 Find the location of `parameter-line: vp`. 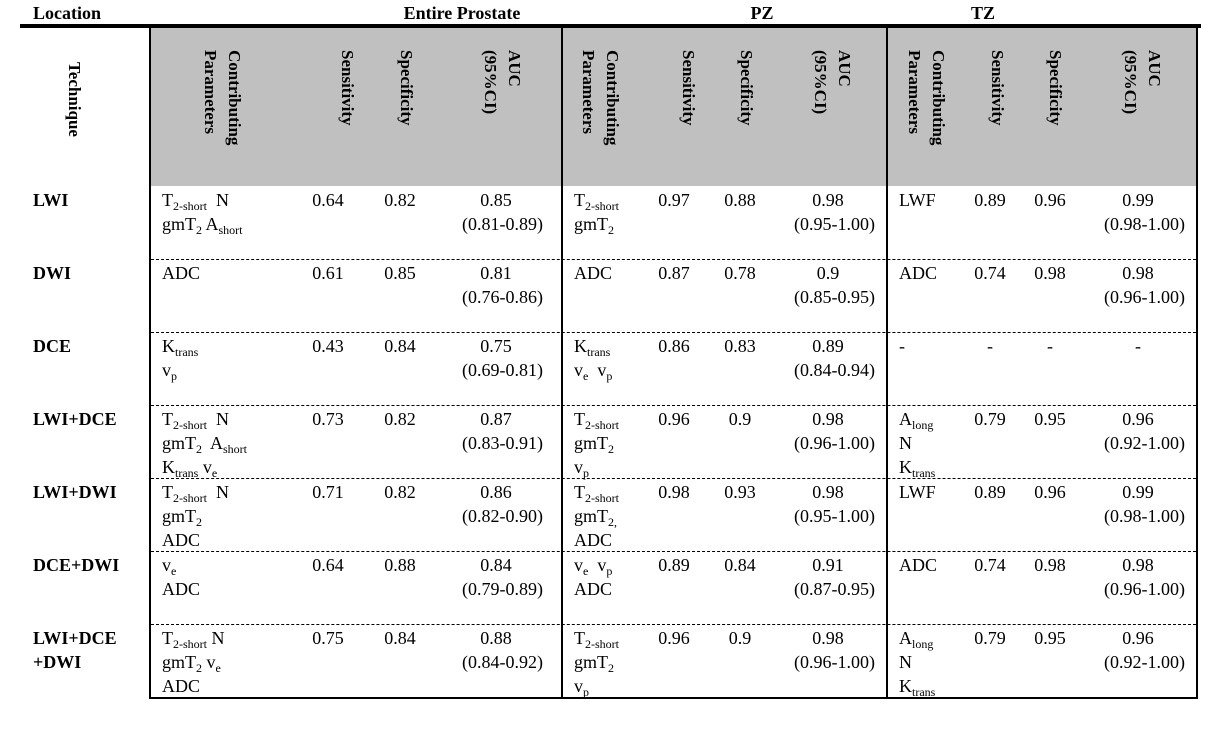

parameter-line: vp is located at coordinates (581, 467).